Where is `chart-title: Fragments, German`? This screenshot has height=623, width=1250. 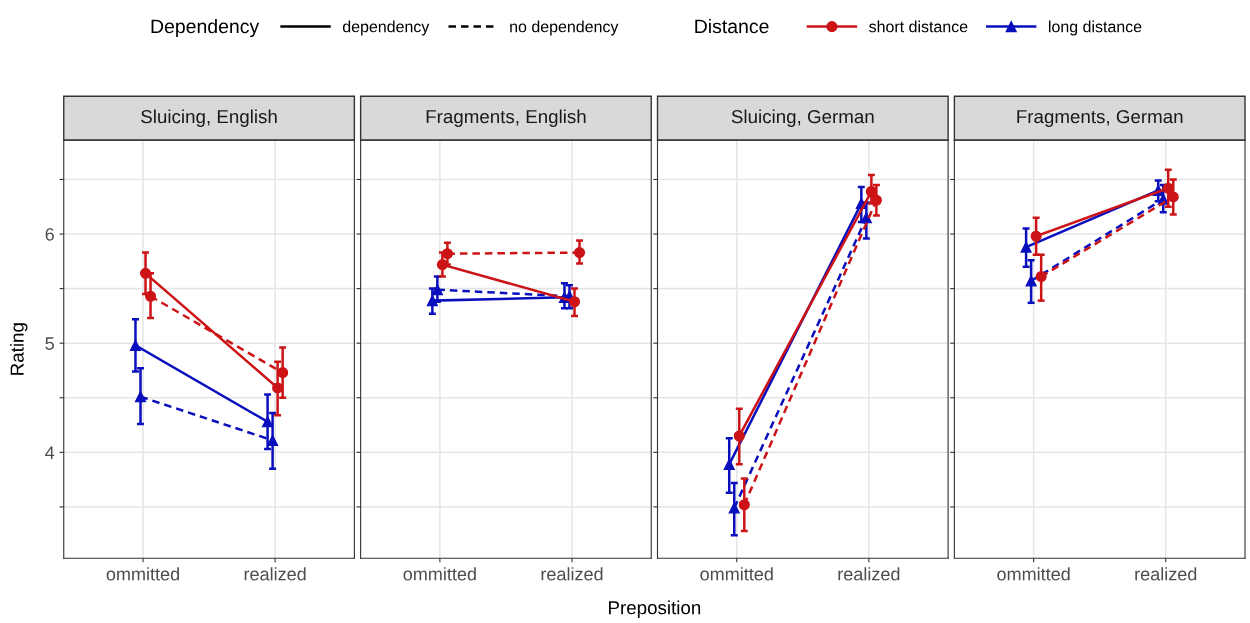
chart-title: Fragments, German is located at coordinates (1100, 118).